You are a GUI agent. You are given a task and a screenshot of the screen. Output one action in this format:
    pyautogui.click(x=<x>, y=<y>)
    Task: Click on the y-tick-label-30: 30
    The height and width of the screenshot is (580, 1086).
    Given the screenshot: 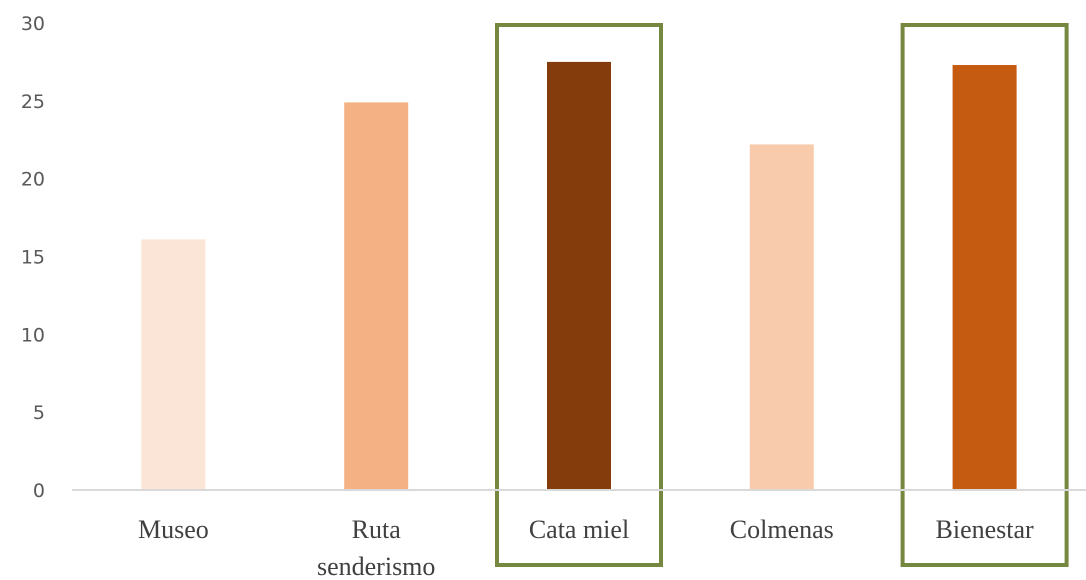 What is the action you would take?
    pyautogui.click(x=33, y=24)
    